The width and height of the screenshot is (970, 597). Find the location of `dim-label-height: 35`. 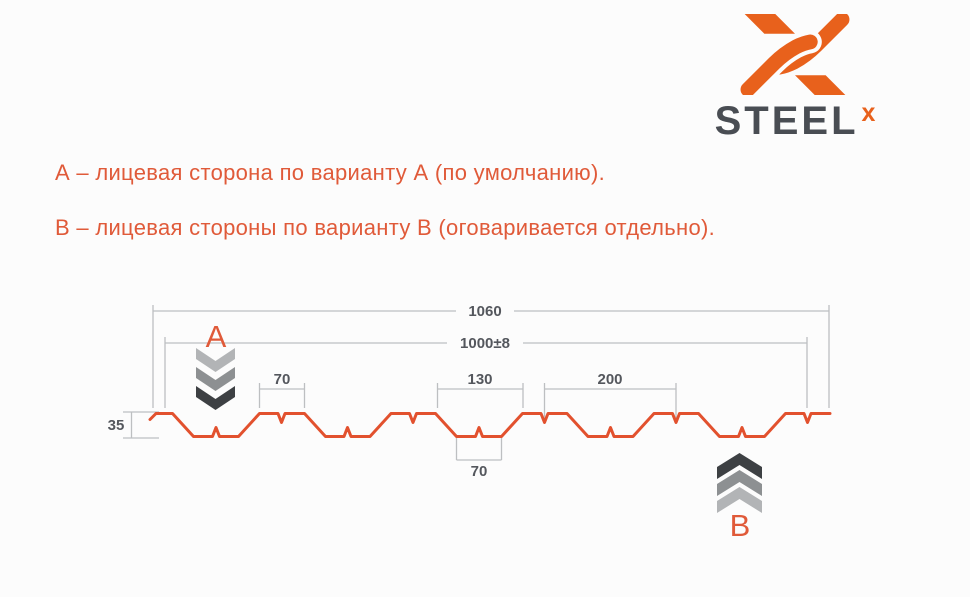

dim-label-height: 35 is located at coordinates (116, 425).